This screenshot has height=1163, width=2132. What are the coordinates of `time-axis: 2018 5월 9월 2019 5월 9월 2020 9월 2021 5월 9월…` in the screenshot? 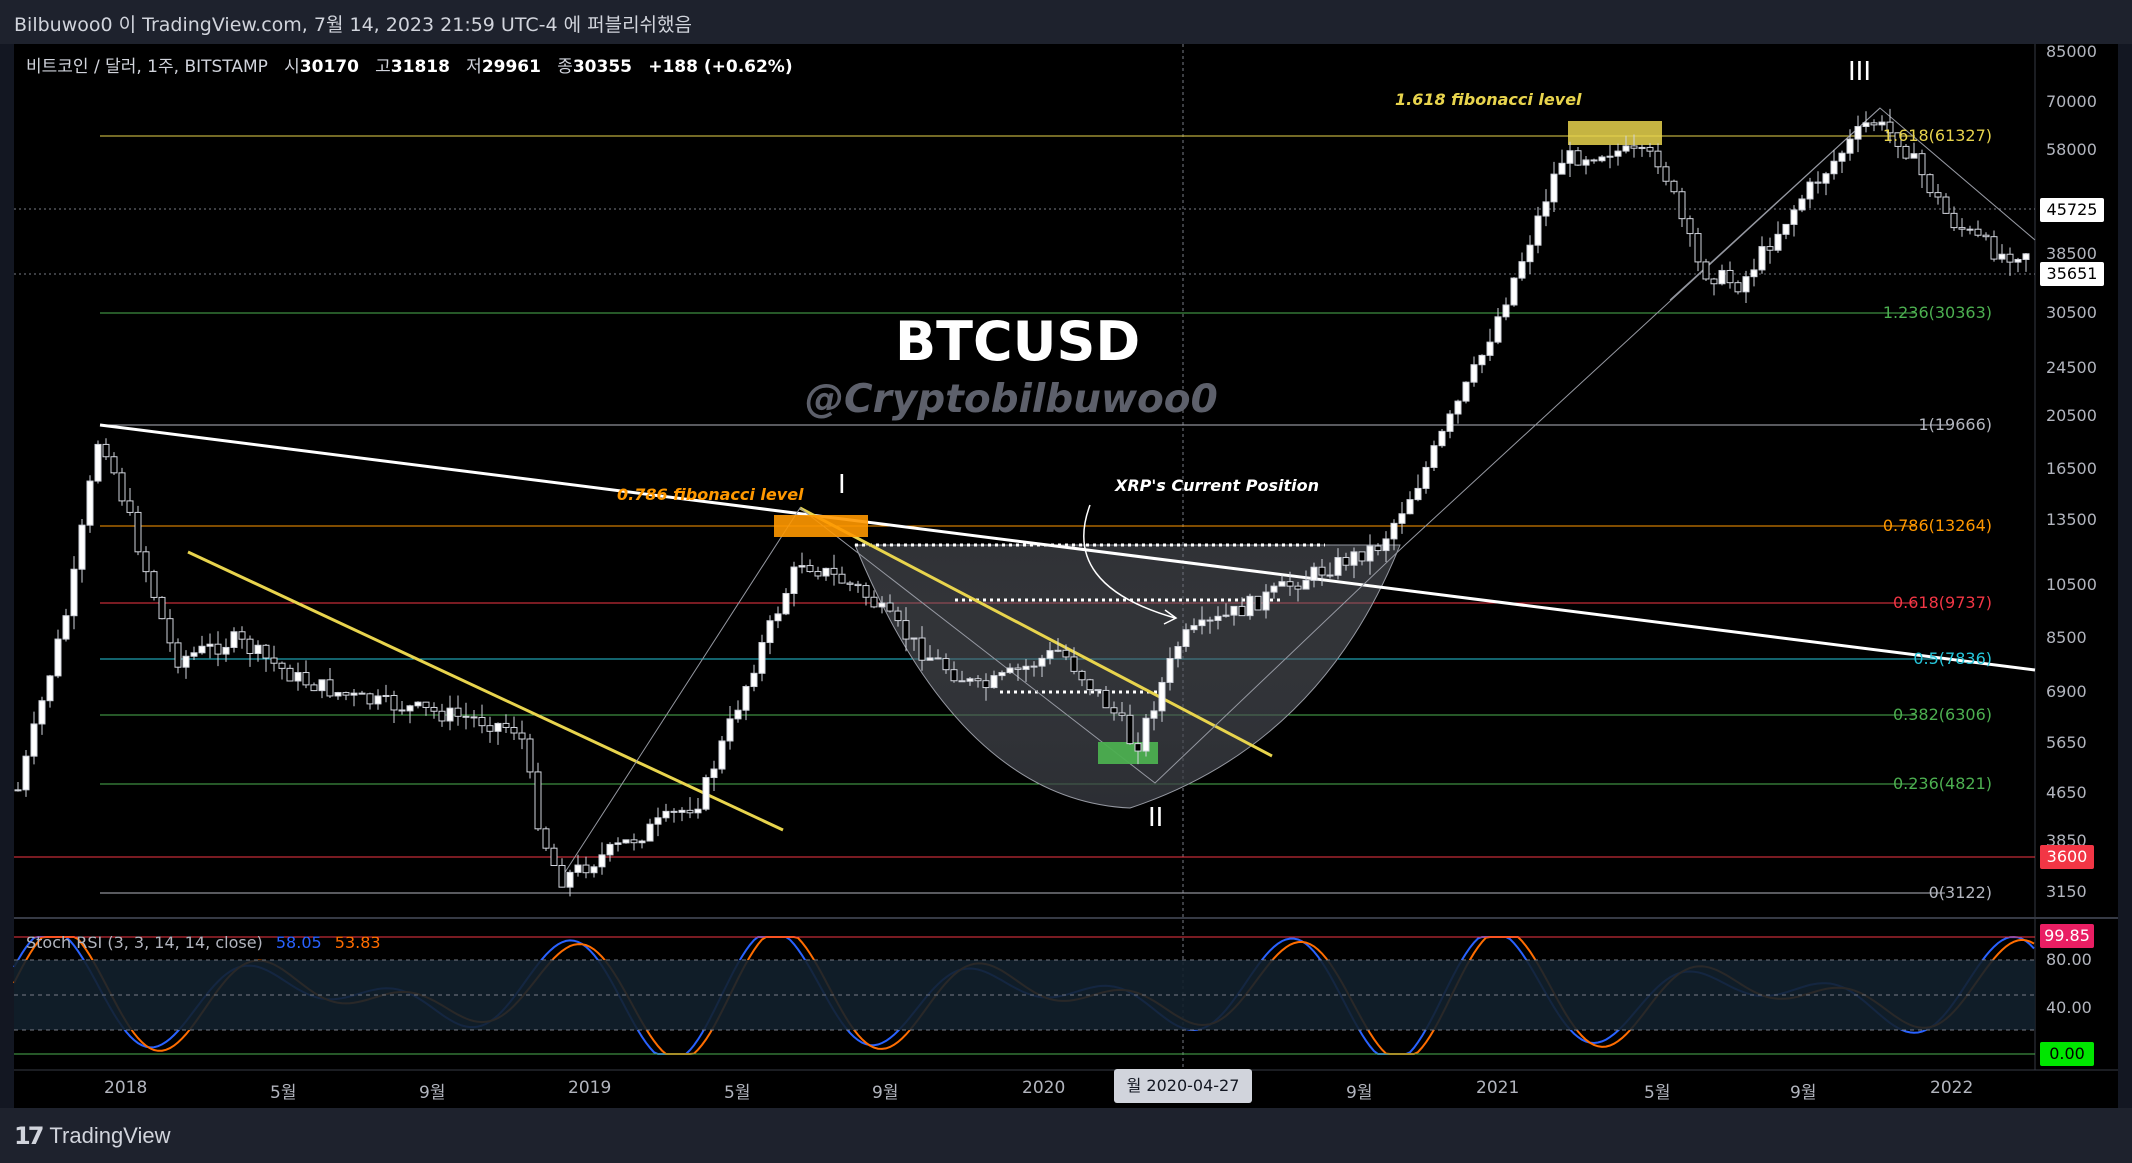 It's located at (1024, 1089).